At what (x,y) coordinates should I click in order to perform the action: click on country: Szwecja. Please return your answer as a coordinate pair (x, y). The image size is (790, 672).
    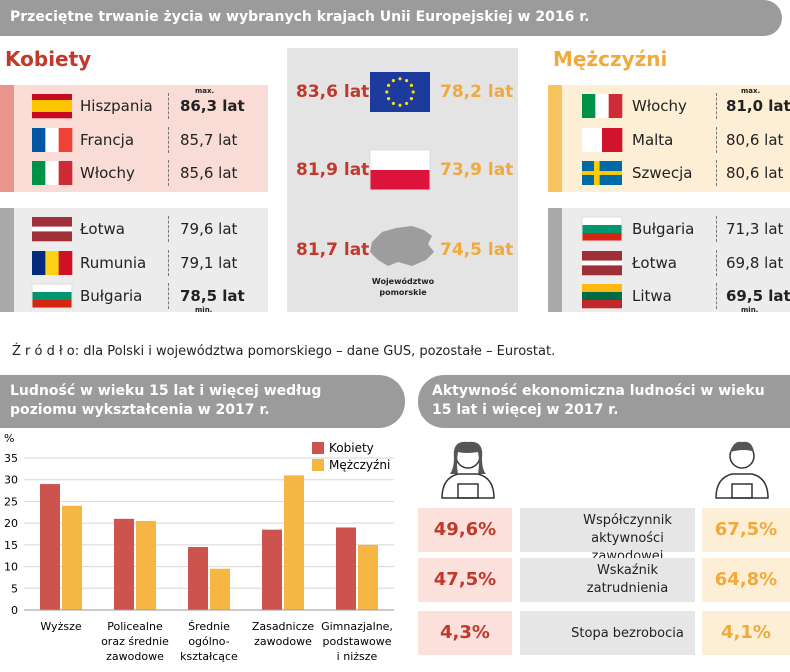
    Looking at the image, I should click on (662, 173).